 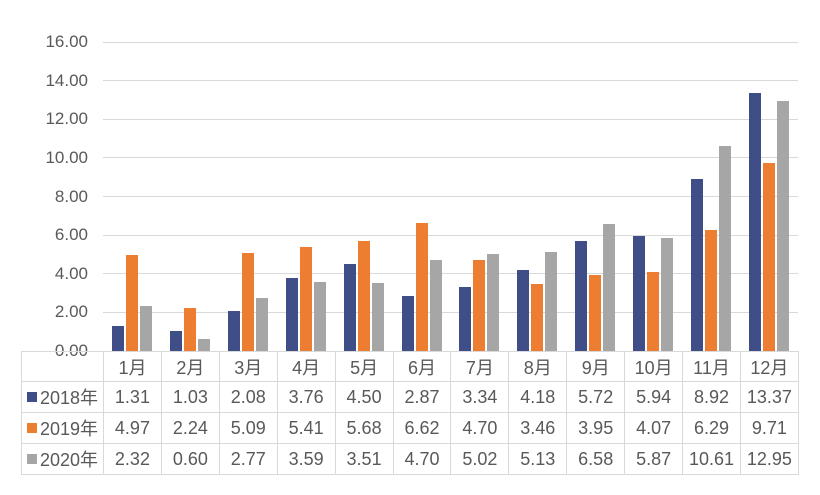 What do you see at coordinates (305, 298) in the screenshot?
I see `bar-2019年-4月` at bounding box center [305, 298].